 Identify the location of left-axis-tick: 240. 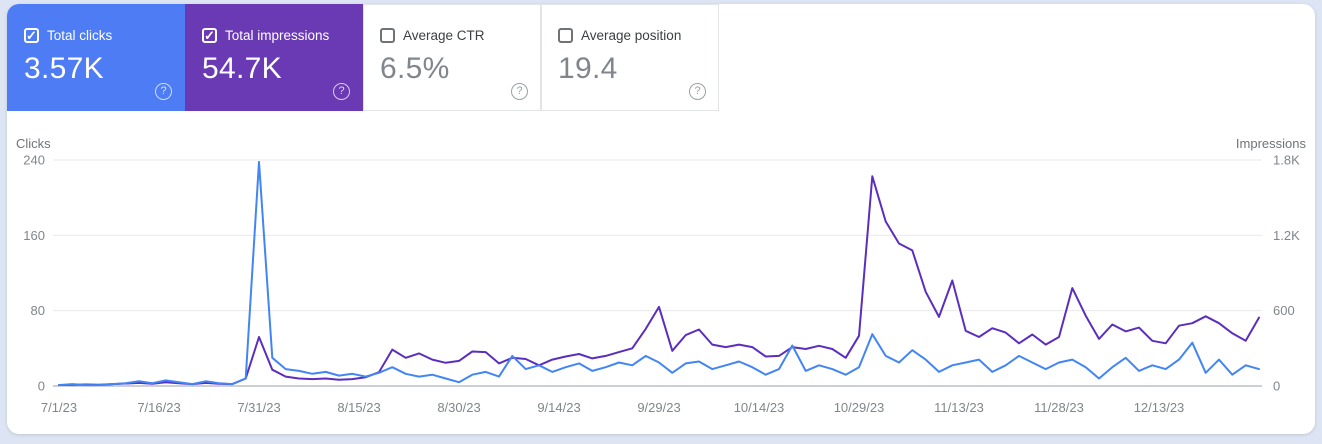
(34, 160).